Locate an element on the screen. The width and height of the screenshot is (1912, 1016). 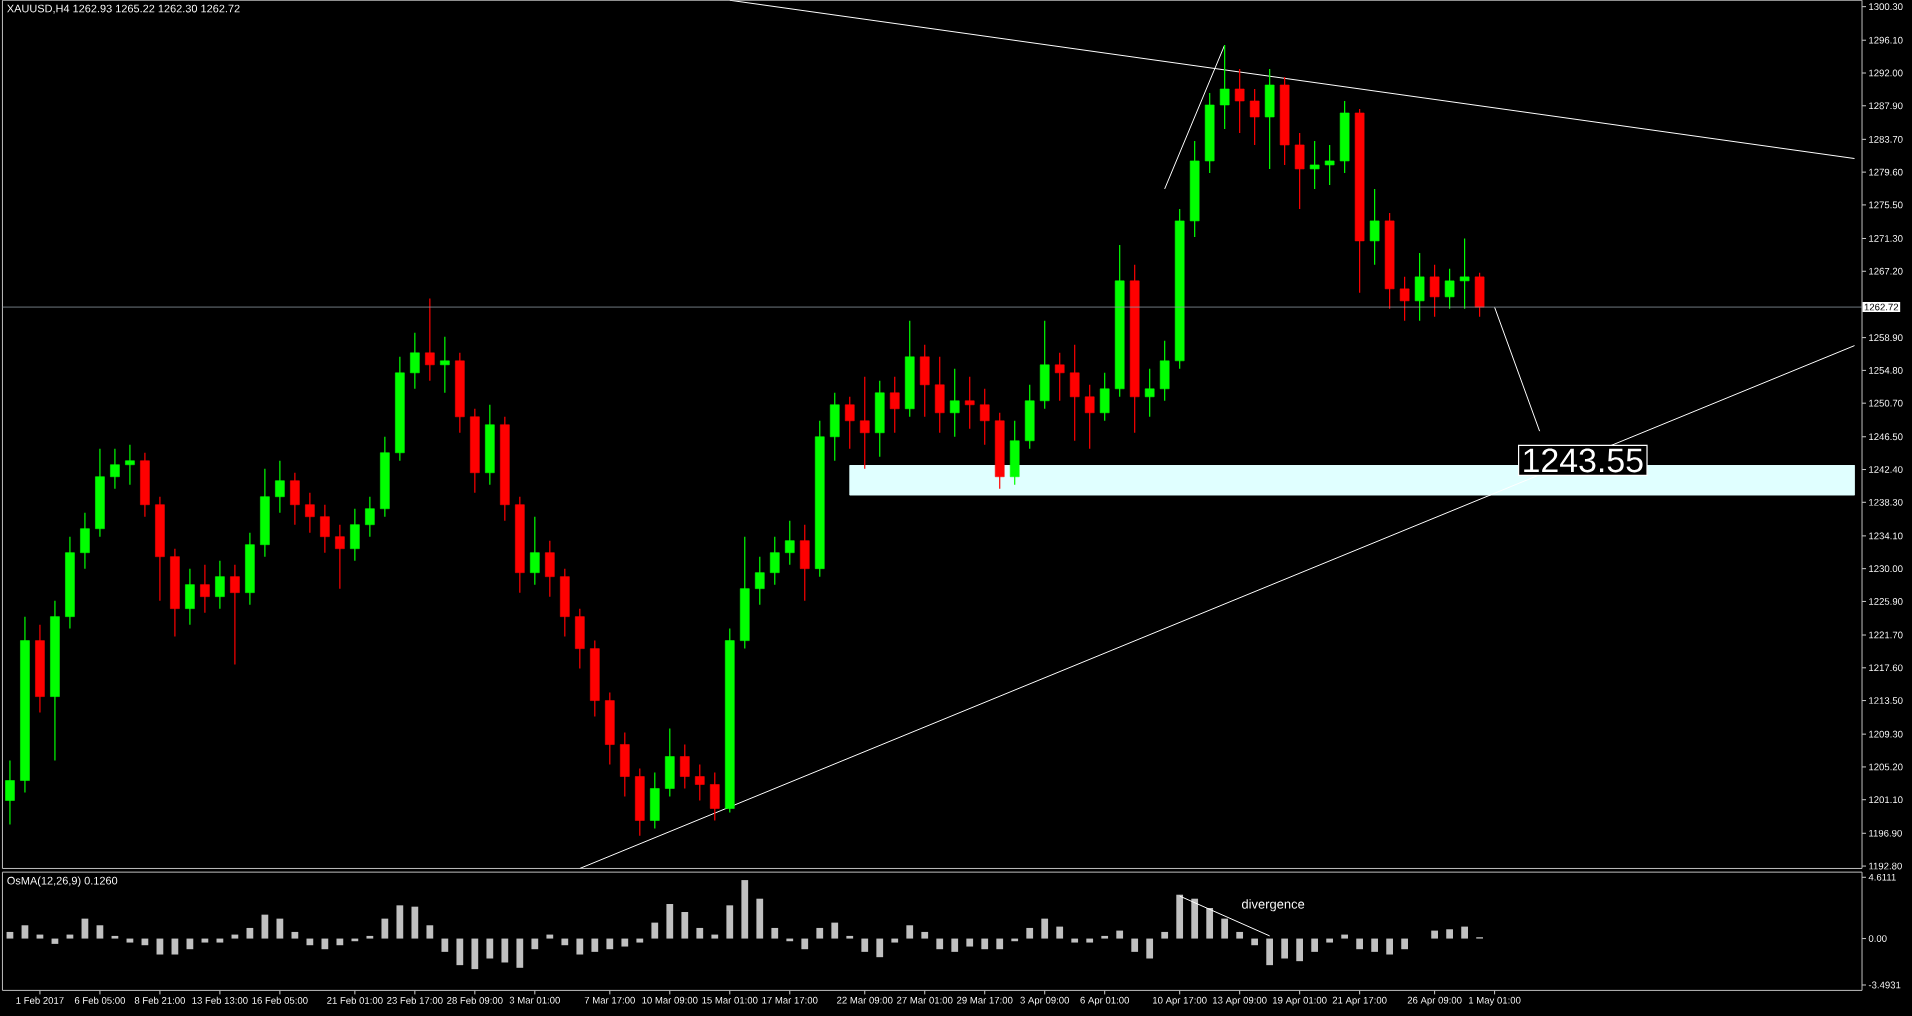
y-tick-label: 1275.50 is located at coordinates (1886, 205).